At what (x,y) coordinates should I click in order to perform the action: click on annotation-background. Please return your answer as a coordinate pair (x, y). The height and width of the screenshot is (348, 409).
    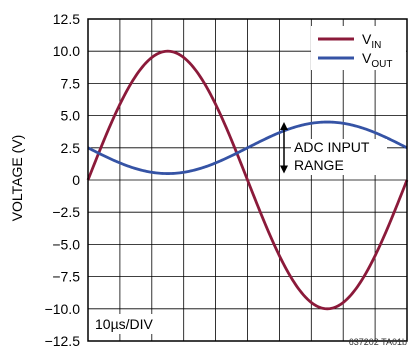
    Looking at the image, I should click on (339, 157).